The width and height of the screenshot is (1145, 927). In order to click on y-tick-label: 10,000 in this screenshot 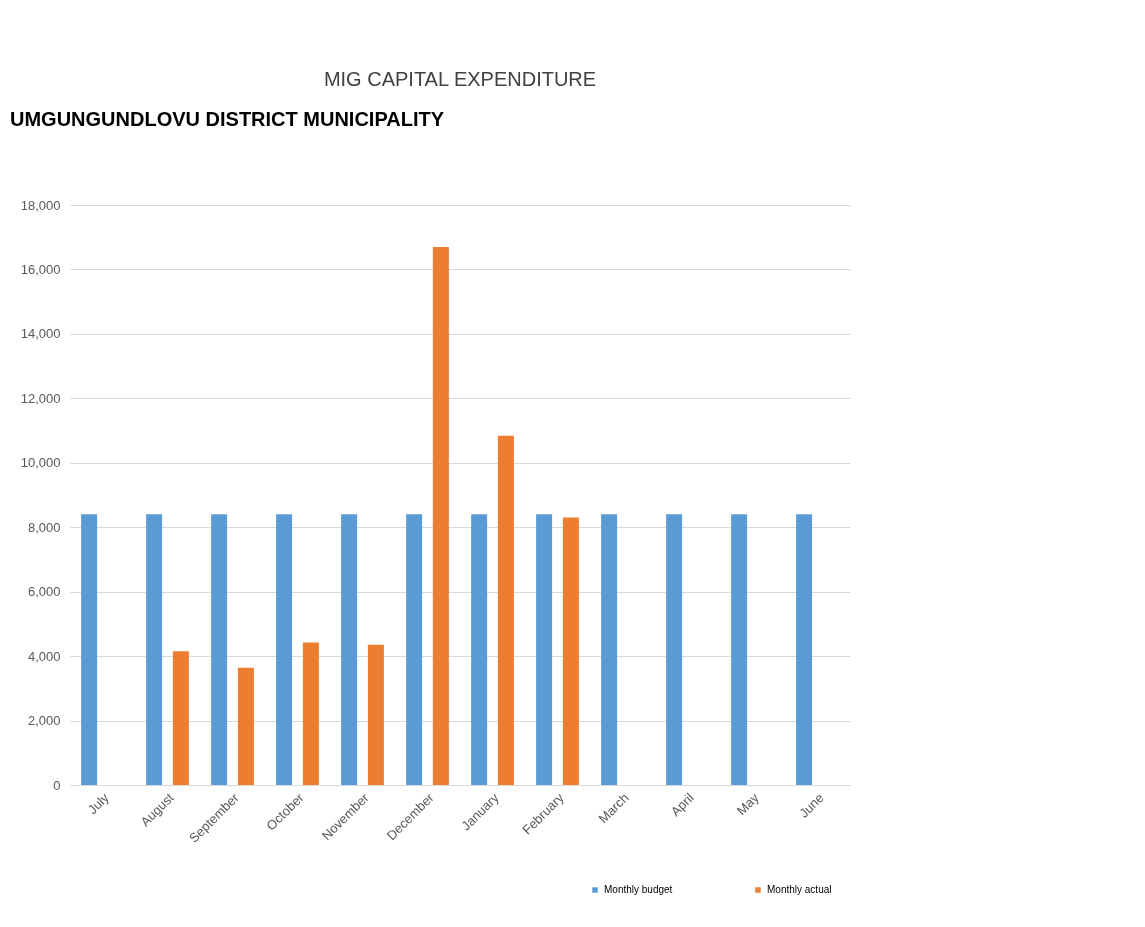, I will do `click(40, 463)`.